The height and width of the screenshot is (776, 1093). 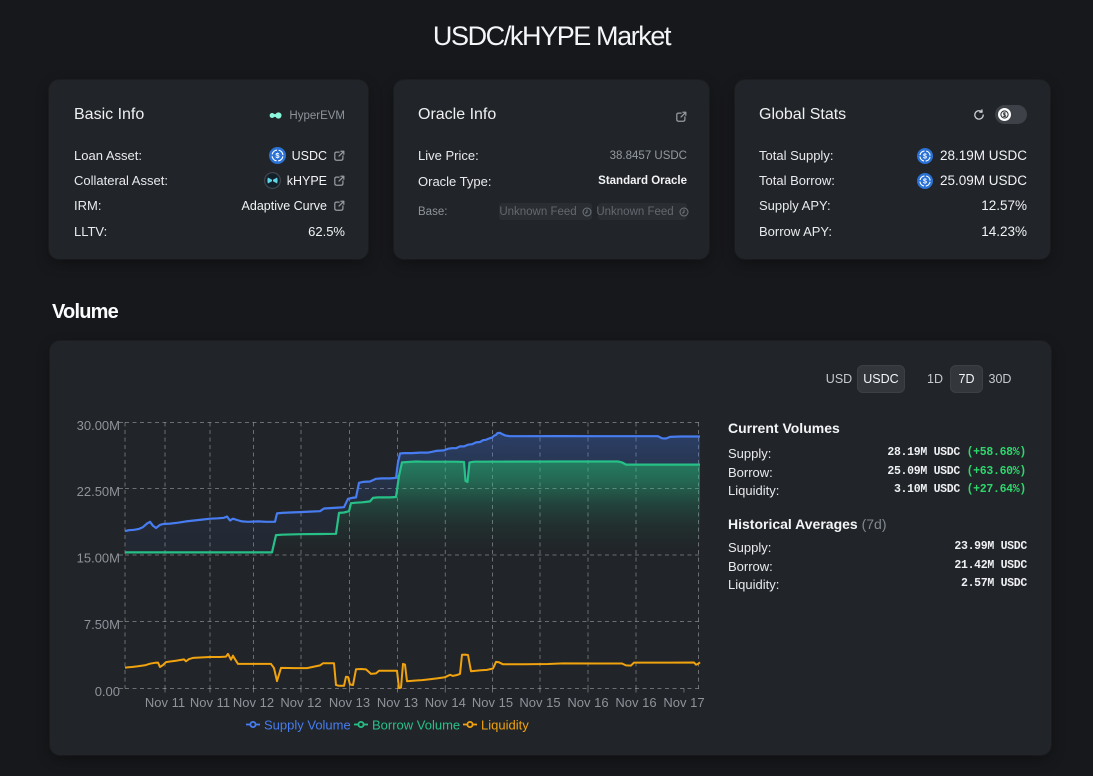 What do you see at coordinates (98, 491) in the screenshot?
I see `svg-text: 22.50M` at bounding box center [98, 491].